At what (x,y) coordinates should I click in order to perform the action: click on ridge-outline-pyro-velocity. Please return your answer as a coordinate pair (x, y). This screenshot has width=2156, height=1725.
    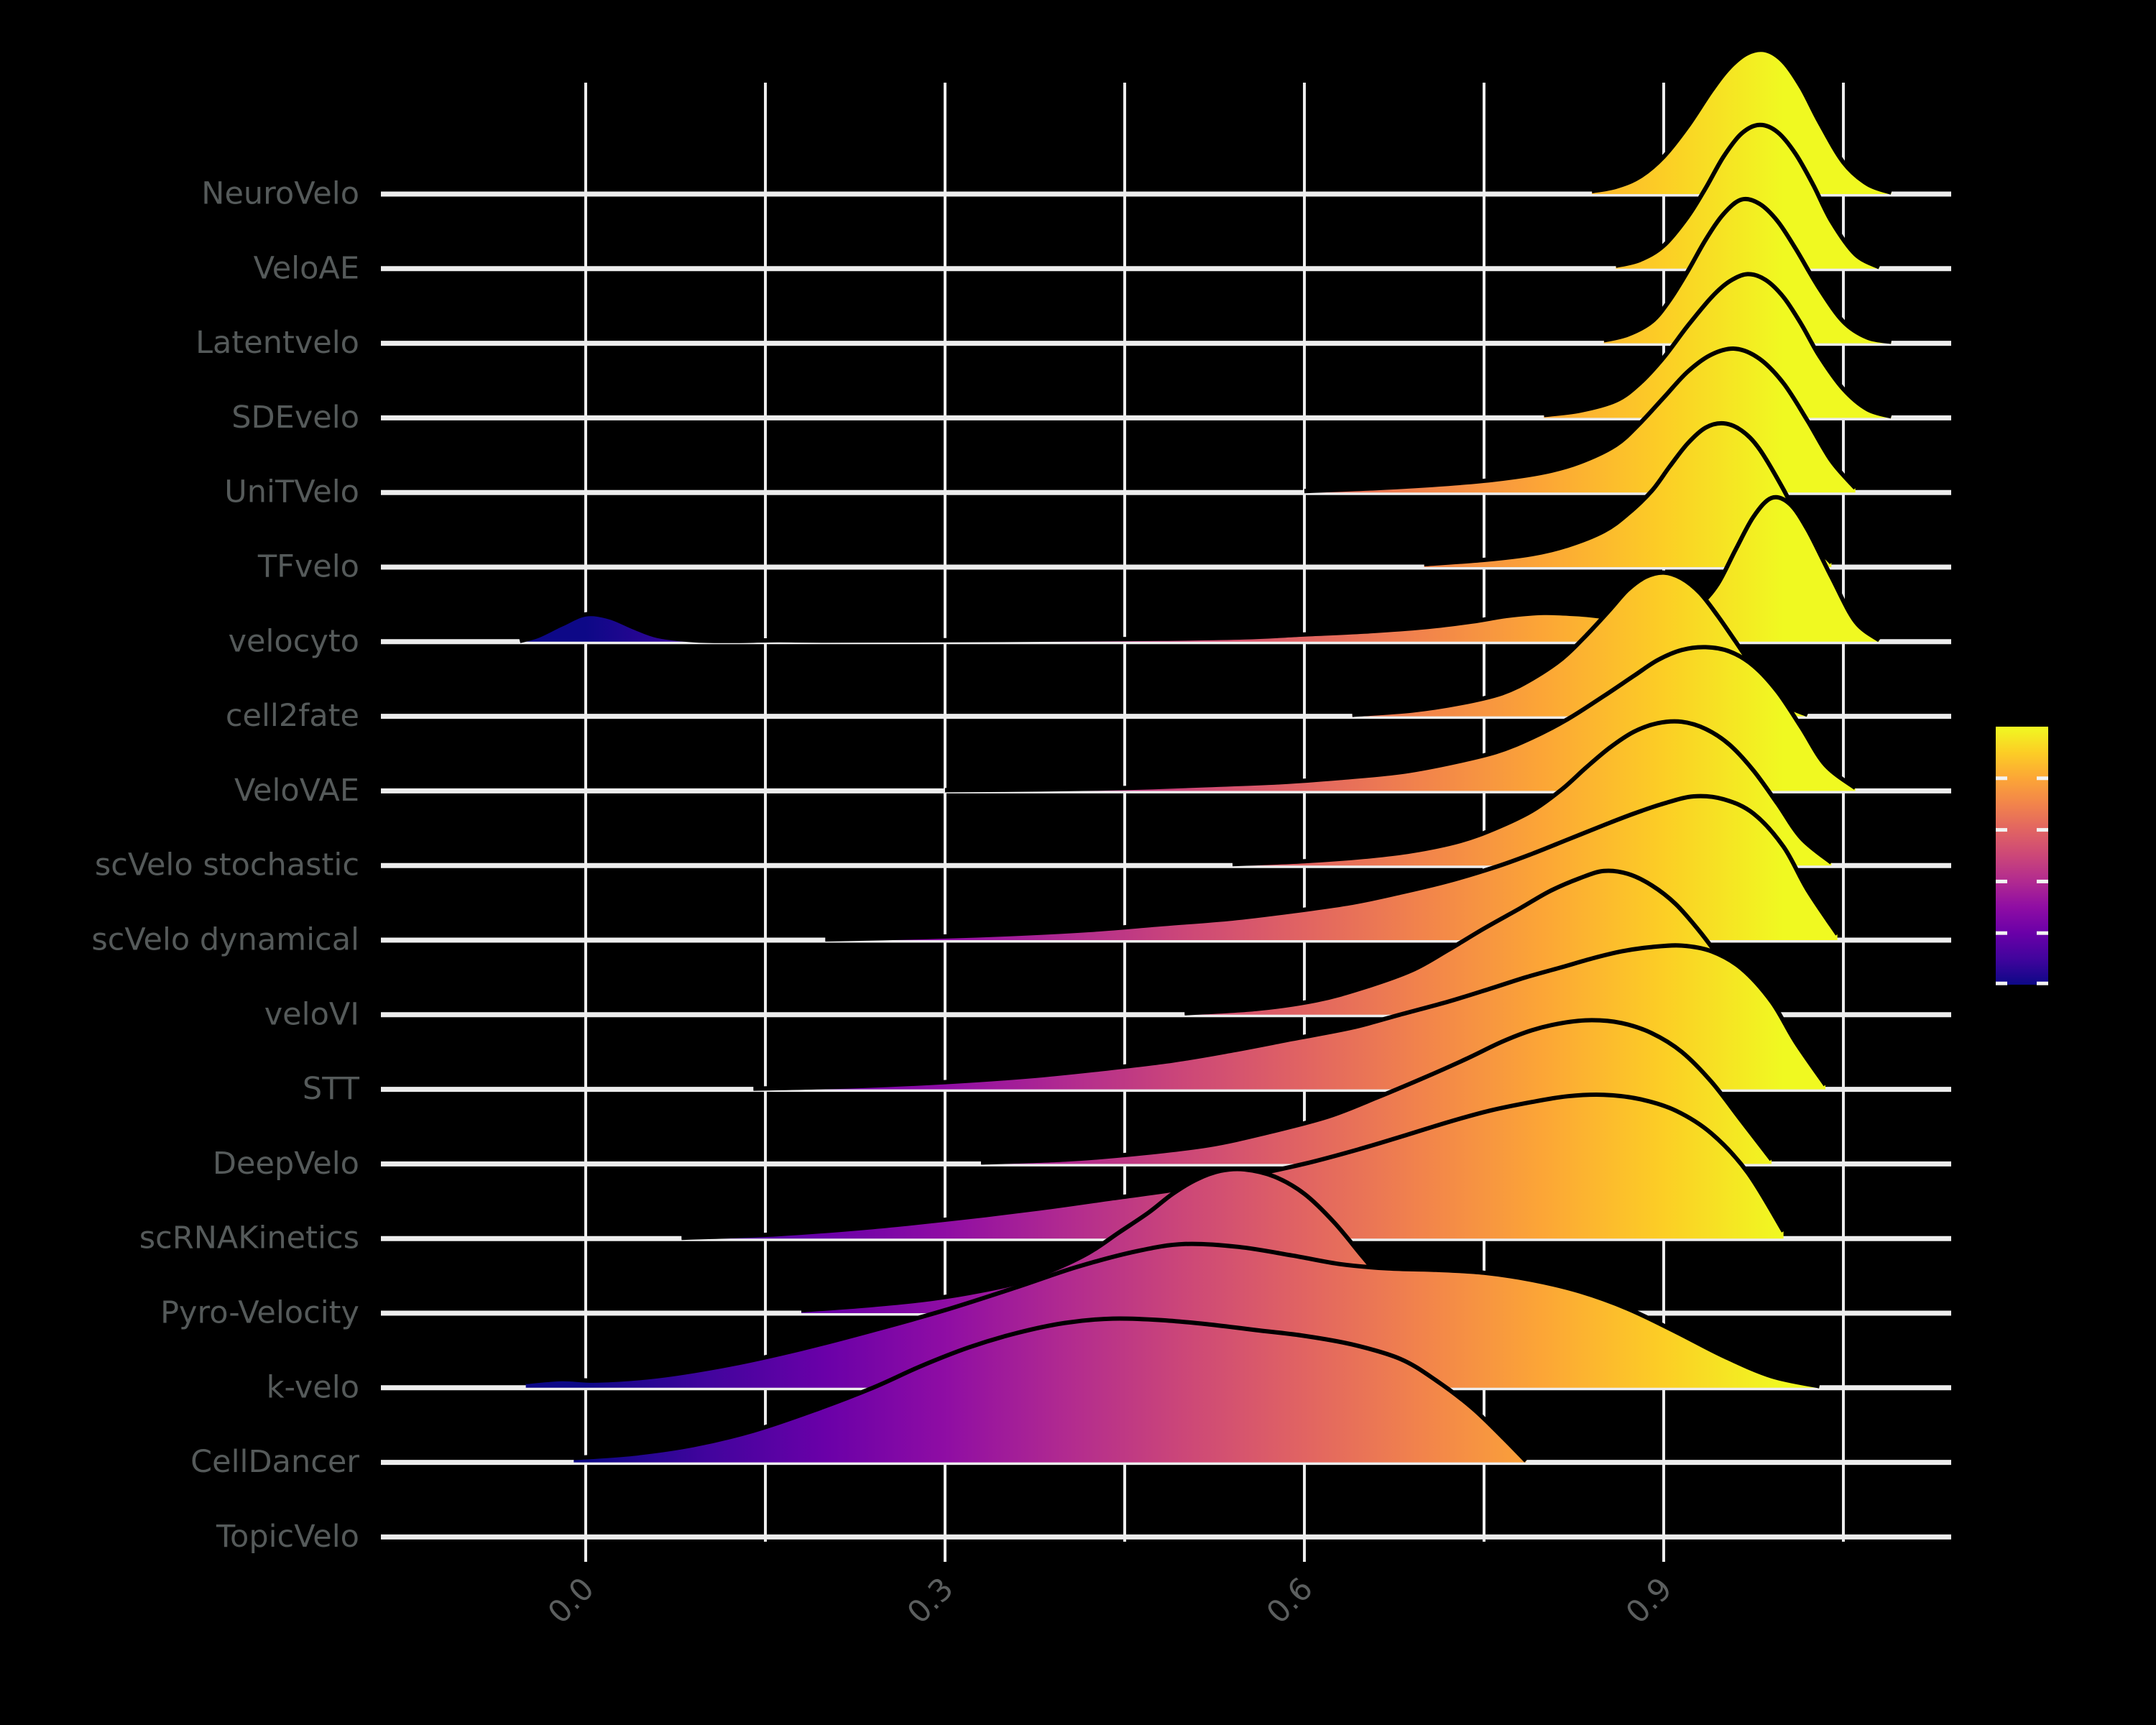
    Looking at the image, I should click on (1113, 1240).